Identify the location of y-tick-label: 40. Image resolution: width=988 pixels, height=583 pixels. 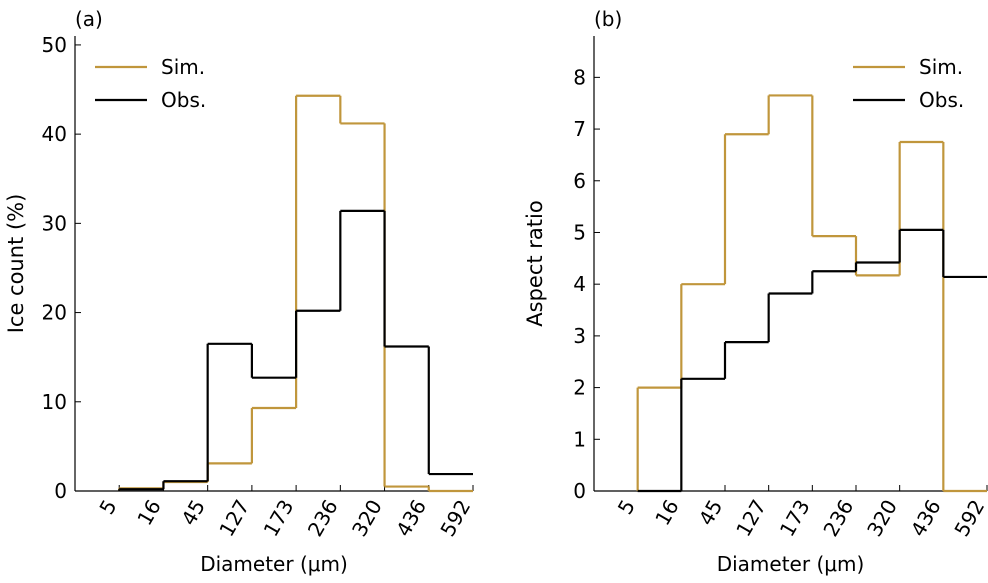
(54, 134).